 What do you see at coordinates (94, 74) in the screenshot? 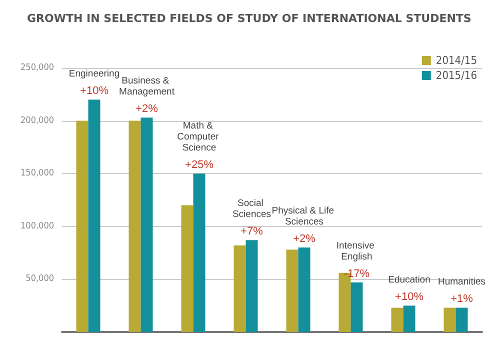
I see `x-tick-label: Engineering` at bounding box center [94, 74].